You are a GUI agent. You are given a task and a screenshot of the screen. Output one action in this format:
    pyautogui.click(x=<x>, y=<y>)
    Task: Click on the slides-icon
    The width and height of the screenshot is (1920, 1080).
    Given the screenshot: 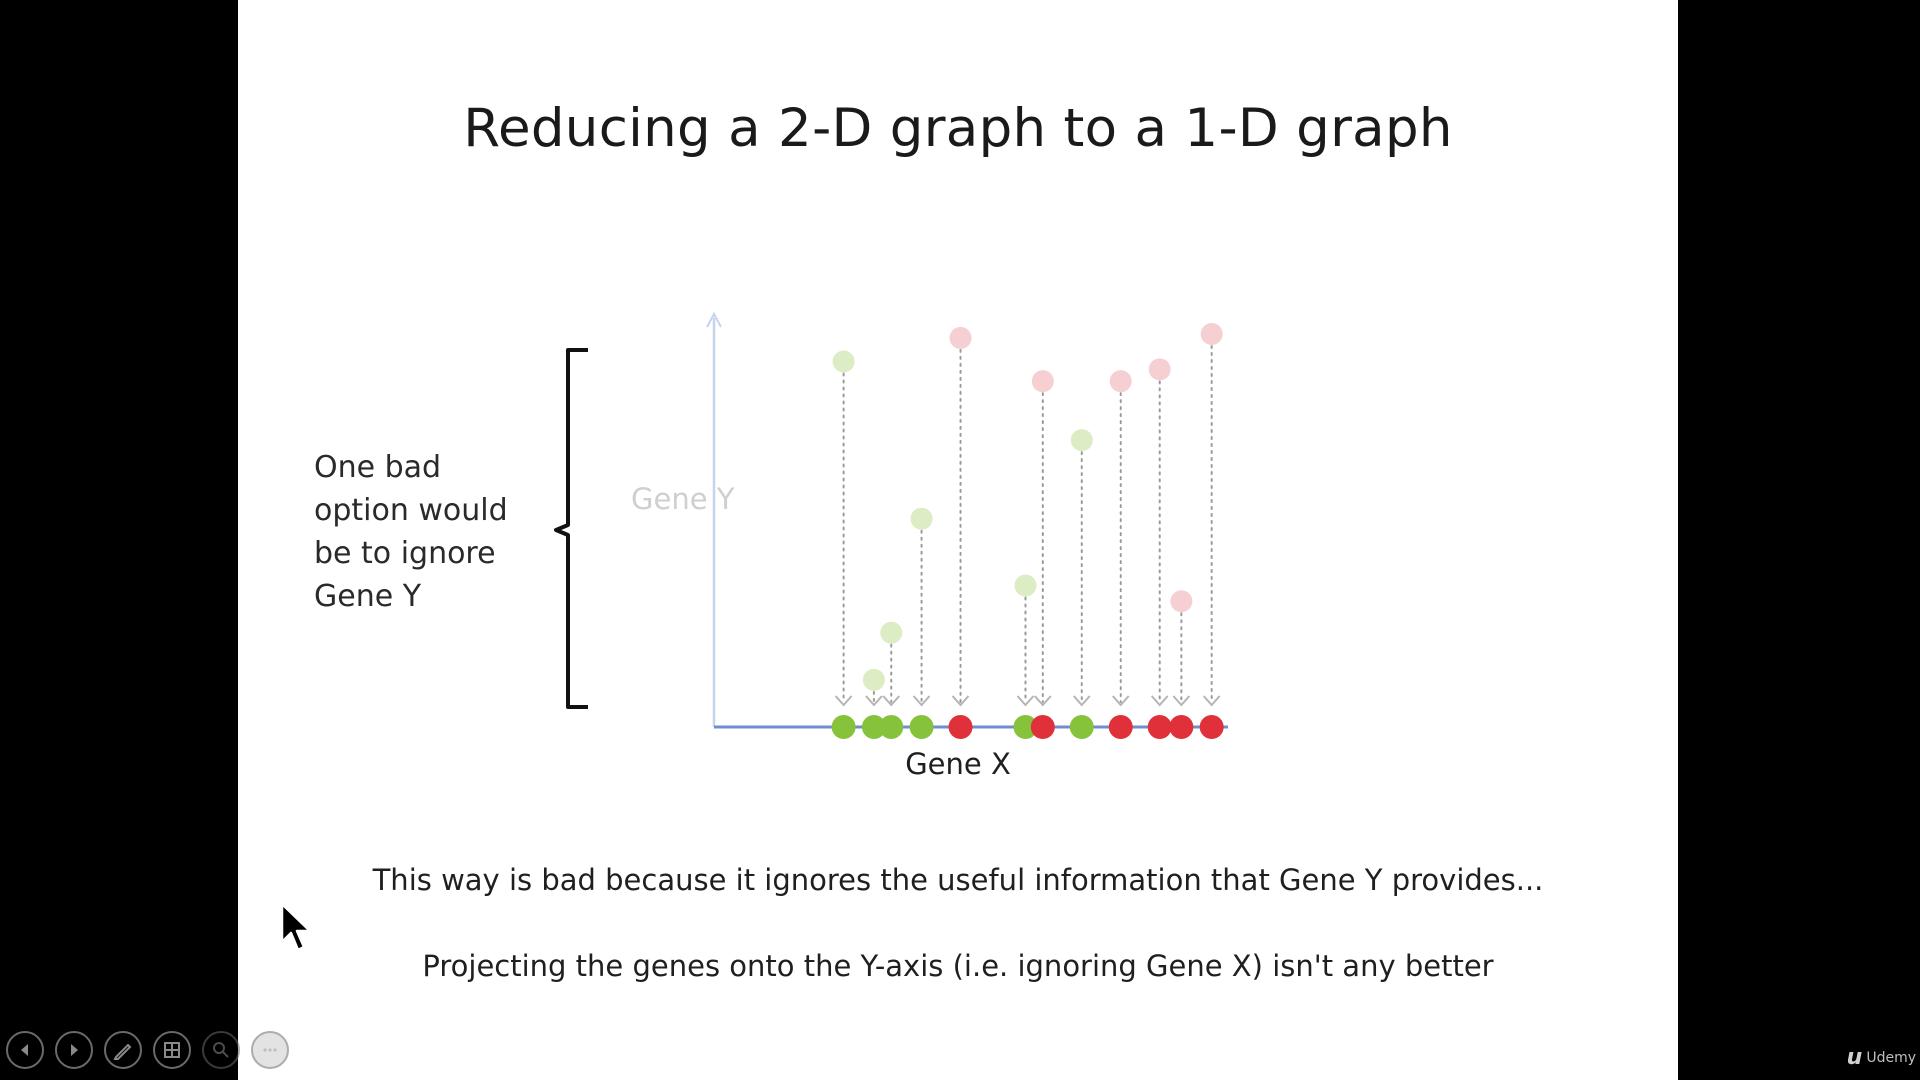 What is the action you would take?
    pyautogui.click(x=172, y=1050)
    